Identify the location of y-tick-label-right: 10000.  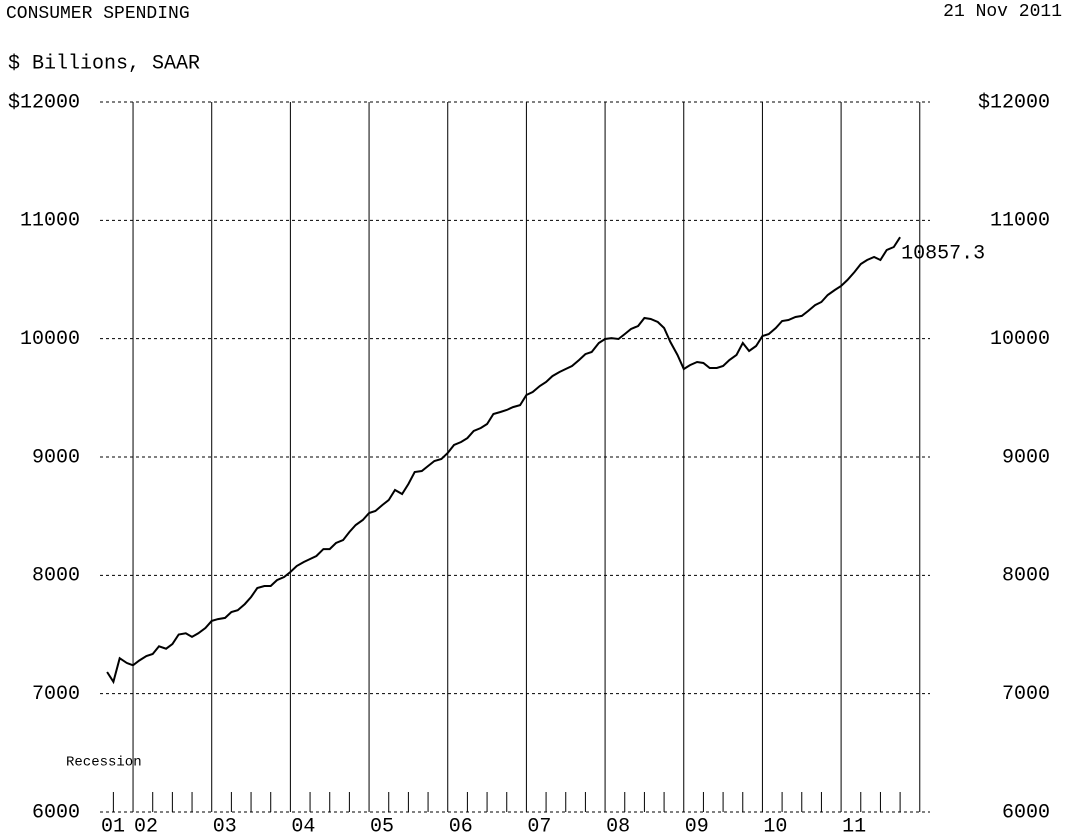
(1020, 339).